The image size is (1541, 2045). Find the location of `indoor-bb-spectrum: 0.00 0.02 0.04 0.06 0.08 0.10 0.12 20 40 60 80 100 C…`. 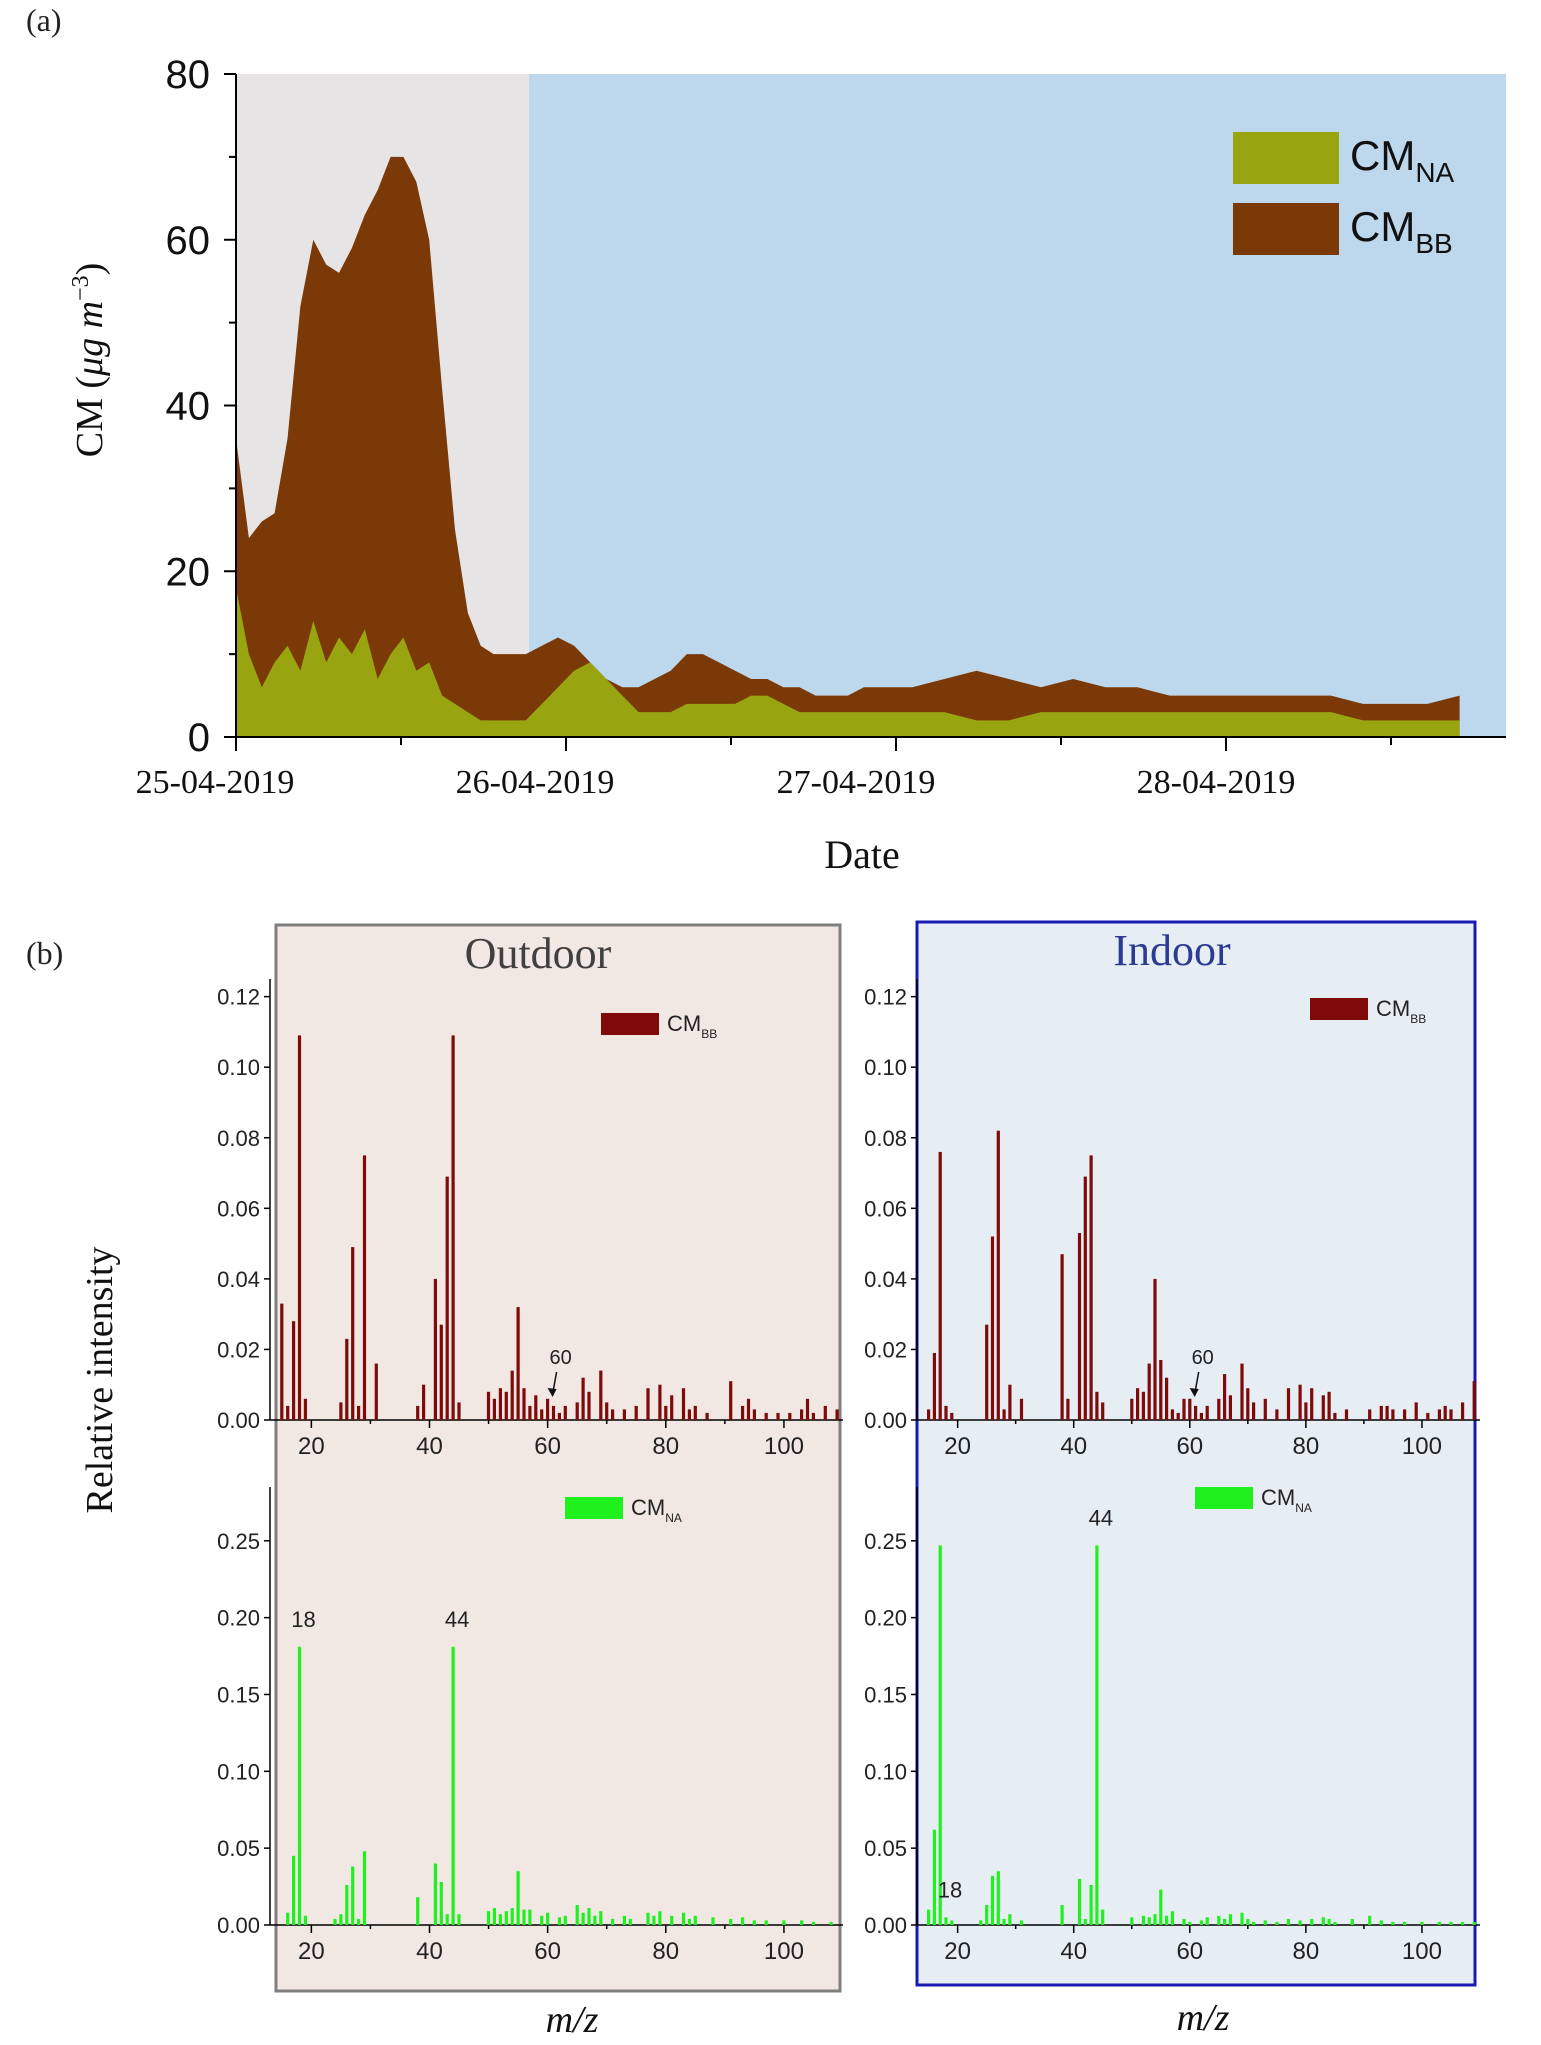

indoor-bb-spectrum: 0.00 0.02 0.04 0.06 0.08 0.10 0.12 20 40 60 80 100 C… is located at coordinates (1172, 1219).